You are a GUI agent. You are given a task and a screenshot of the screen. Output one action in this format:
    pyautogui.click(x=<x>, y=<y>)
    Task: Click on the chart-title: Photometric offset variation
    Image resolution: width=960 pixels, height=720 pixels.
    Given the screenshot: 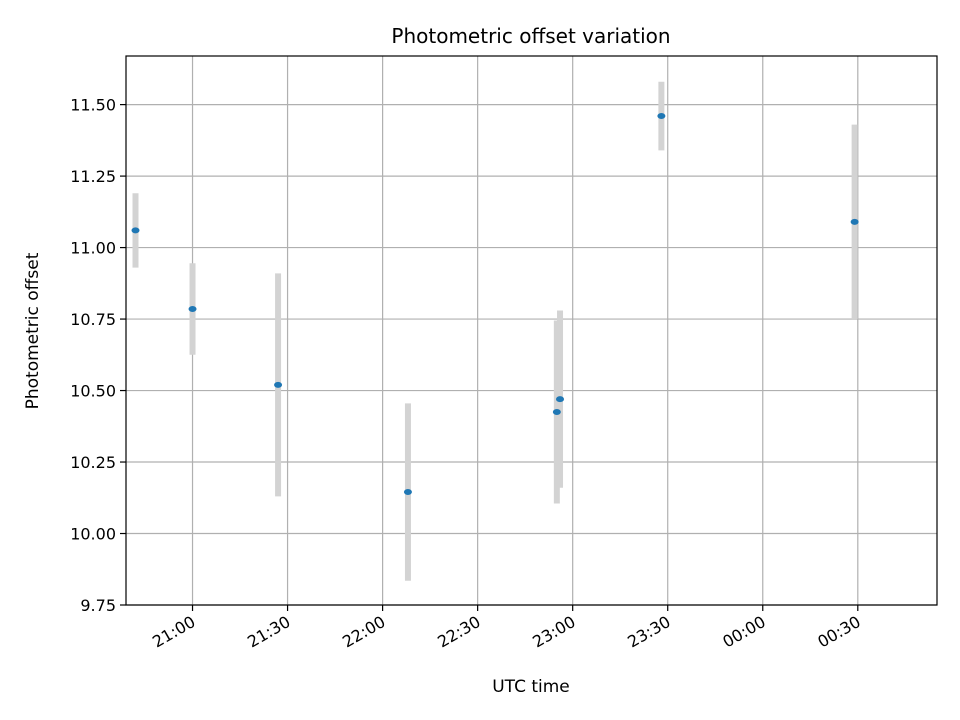 What is the action you would take?
    pyautogui.click(x=530, y=36)
    